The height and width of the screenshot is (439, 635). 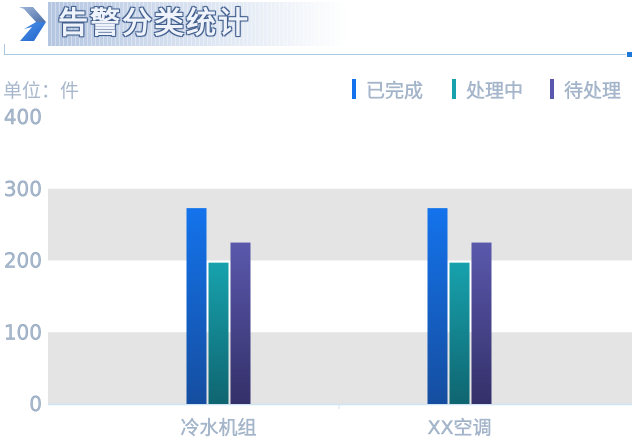 What do you see at coordinates (315, 54) in the screenshot?
I see `title-underline` at bounding box center [315, 54].